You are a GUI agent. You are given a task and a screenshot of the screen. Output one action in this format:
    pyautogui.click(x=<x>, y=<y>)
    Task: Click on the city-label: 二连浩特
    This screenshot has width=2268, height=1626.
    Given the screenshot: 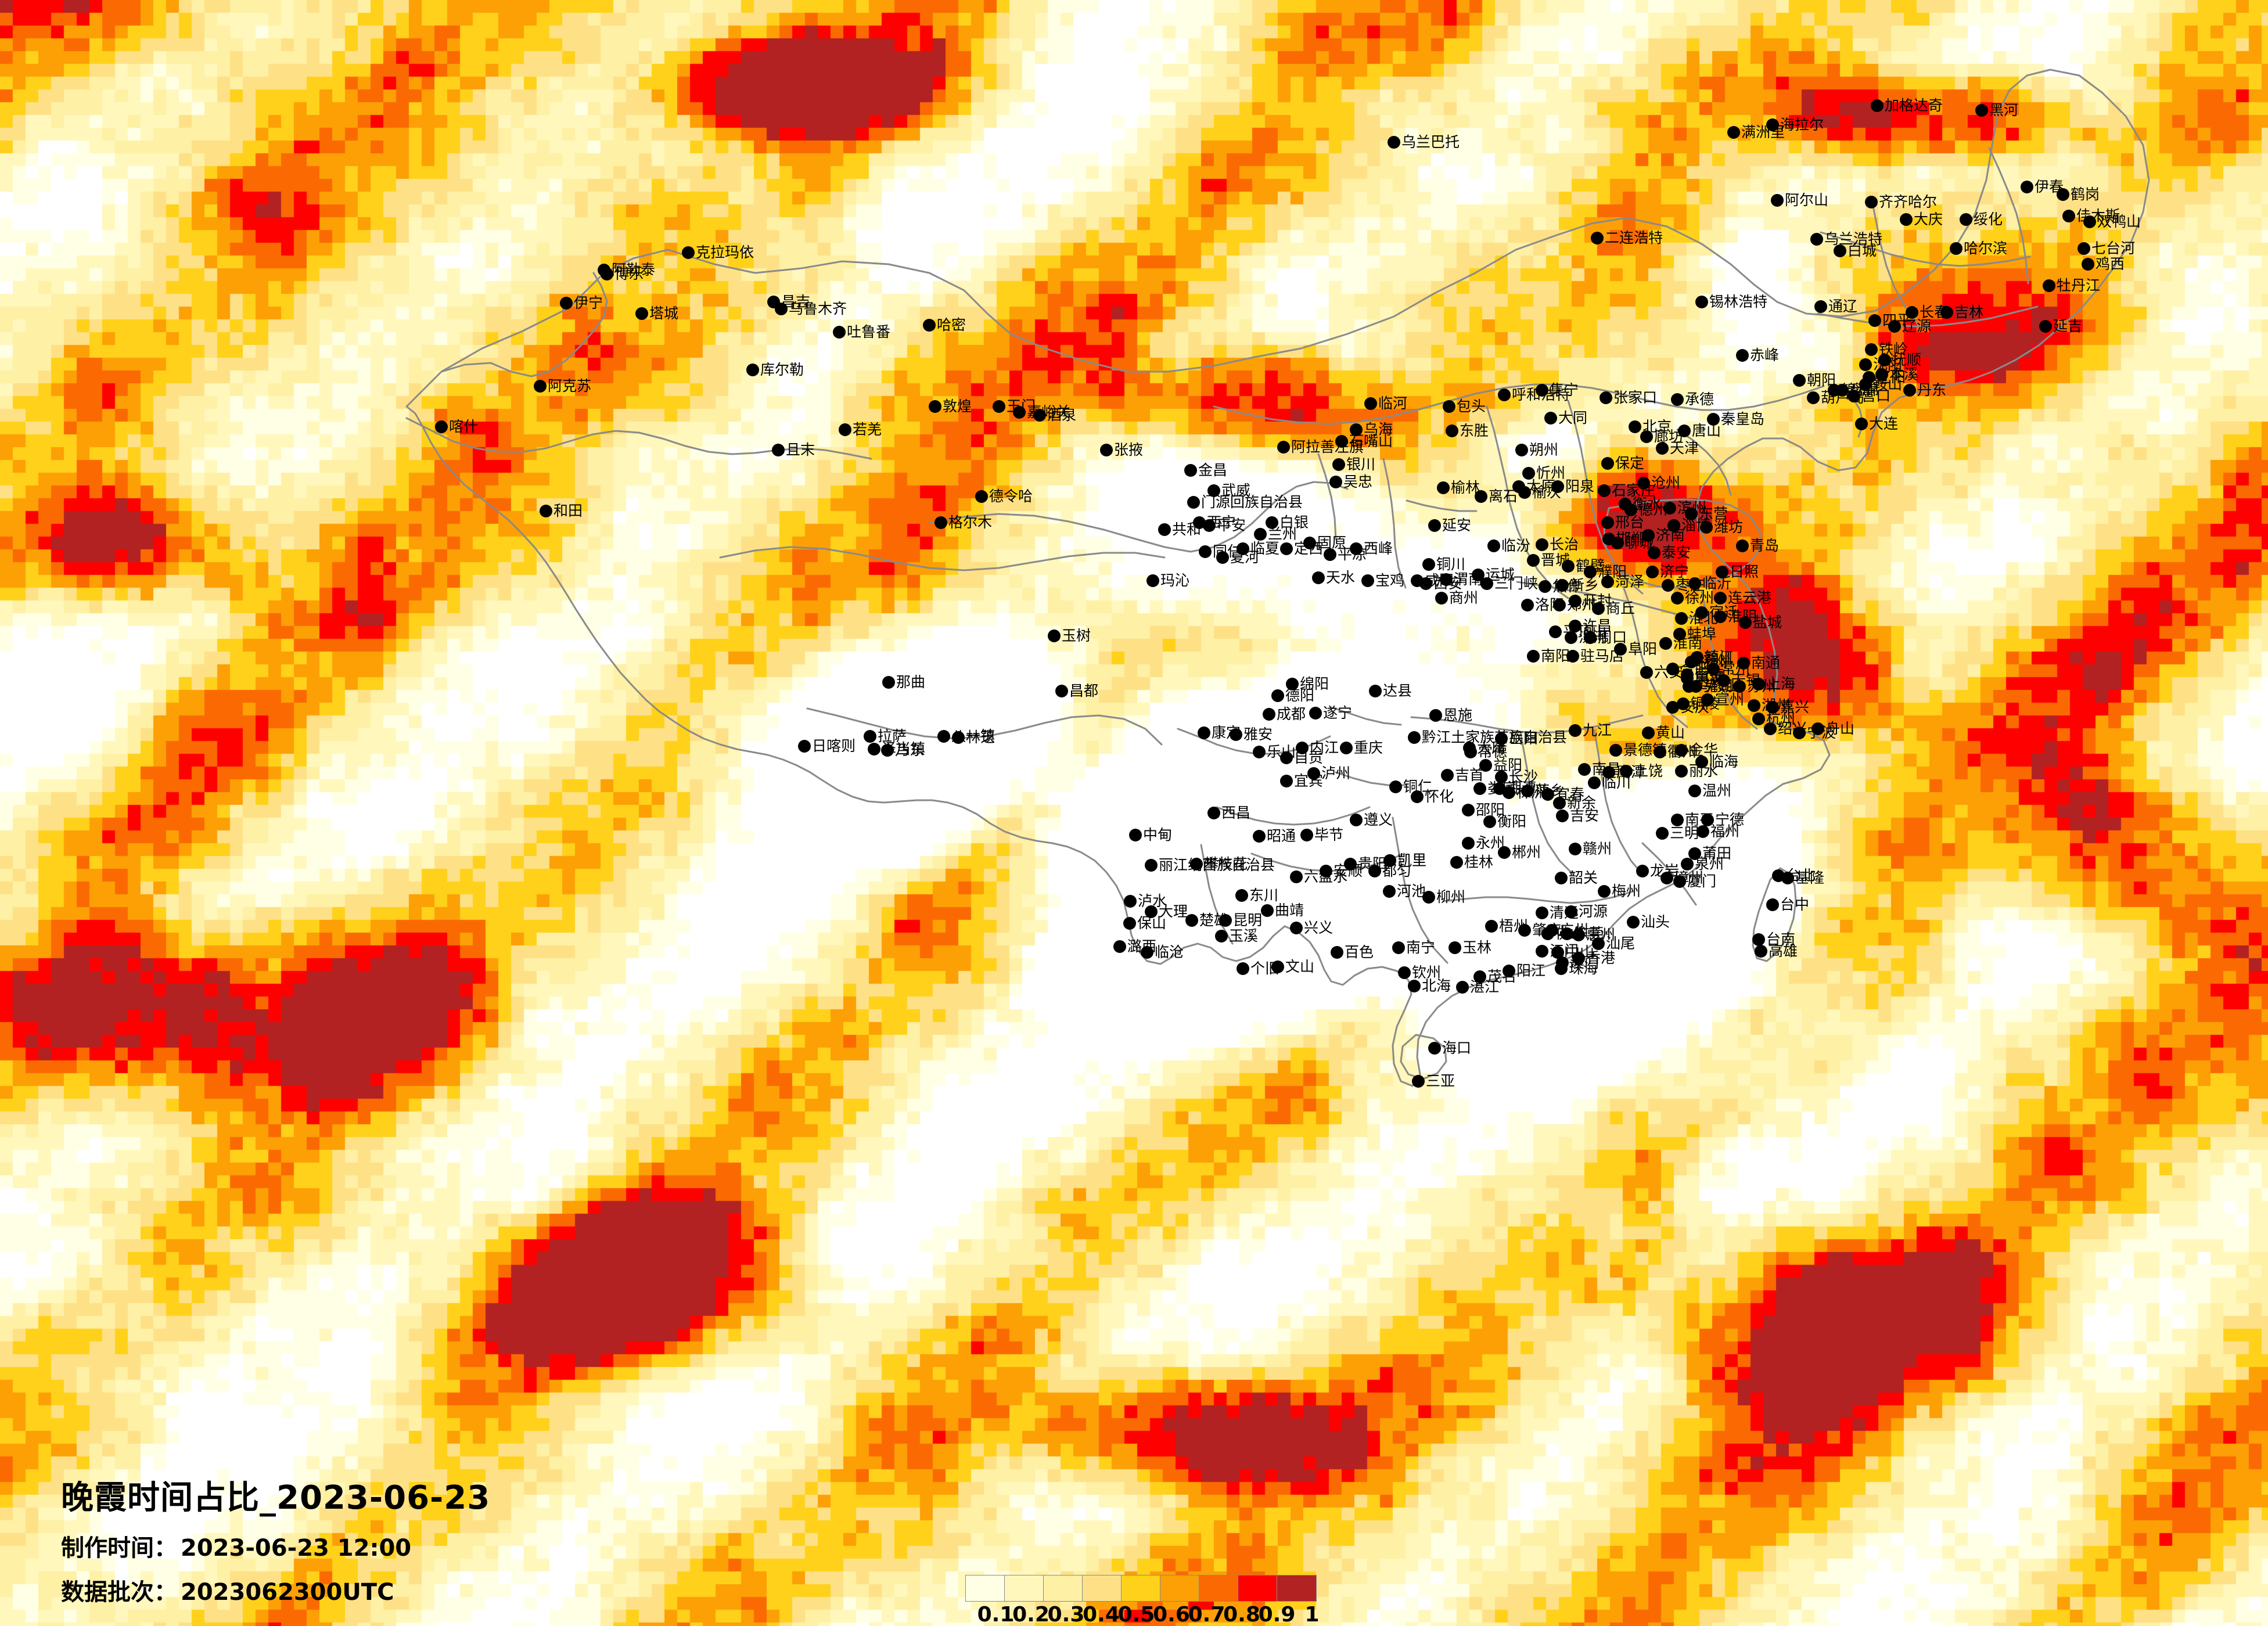 What is the action you would take?
    pyautogui.click(x=1634, y=237)
    